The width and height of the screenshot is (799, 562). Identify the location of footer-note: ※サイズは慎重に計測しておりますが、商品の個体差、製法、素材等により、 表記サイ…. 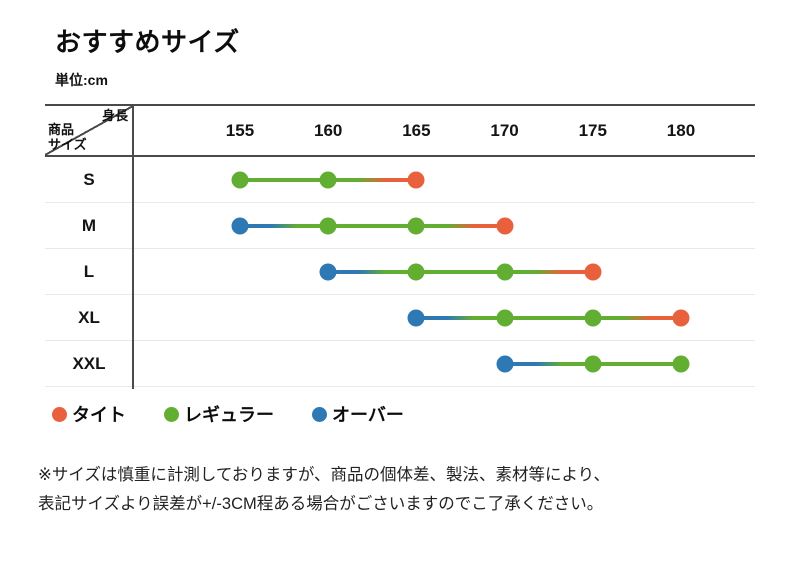
(403, 490).